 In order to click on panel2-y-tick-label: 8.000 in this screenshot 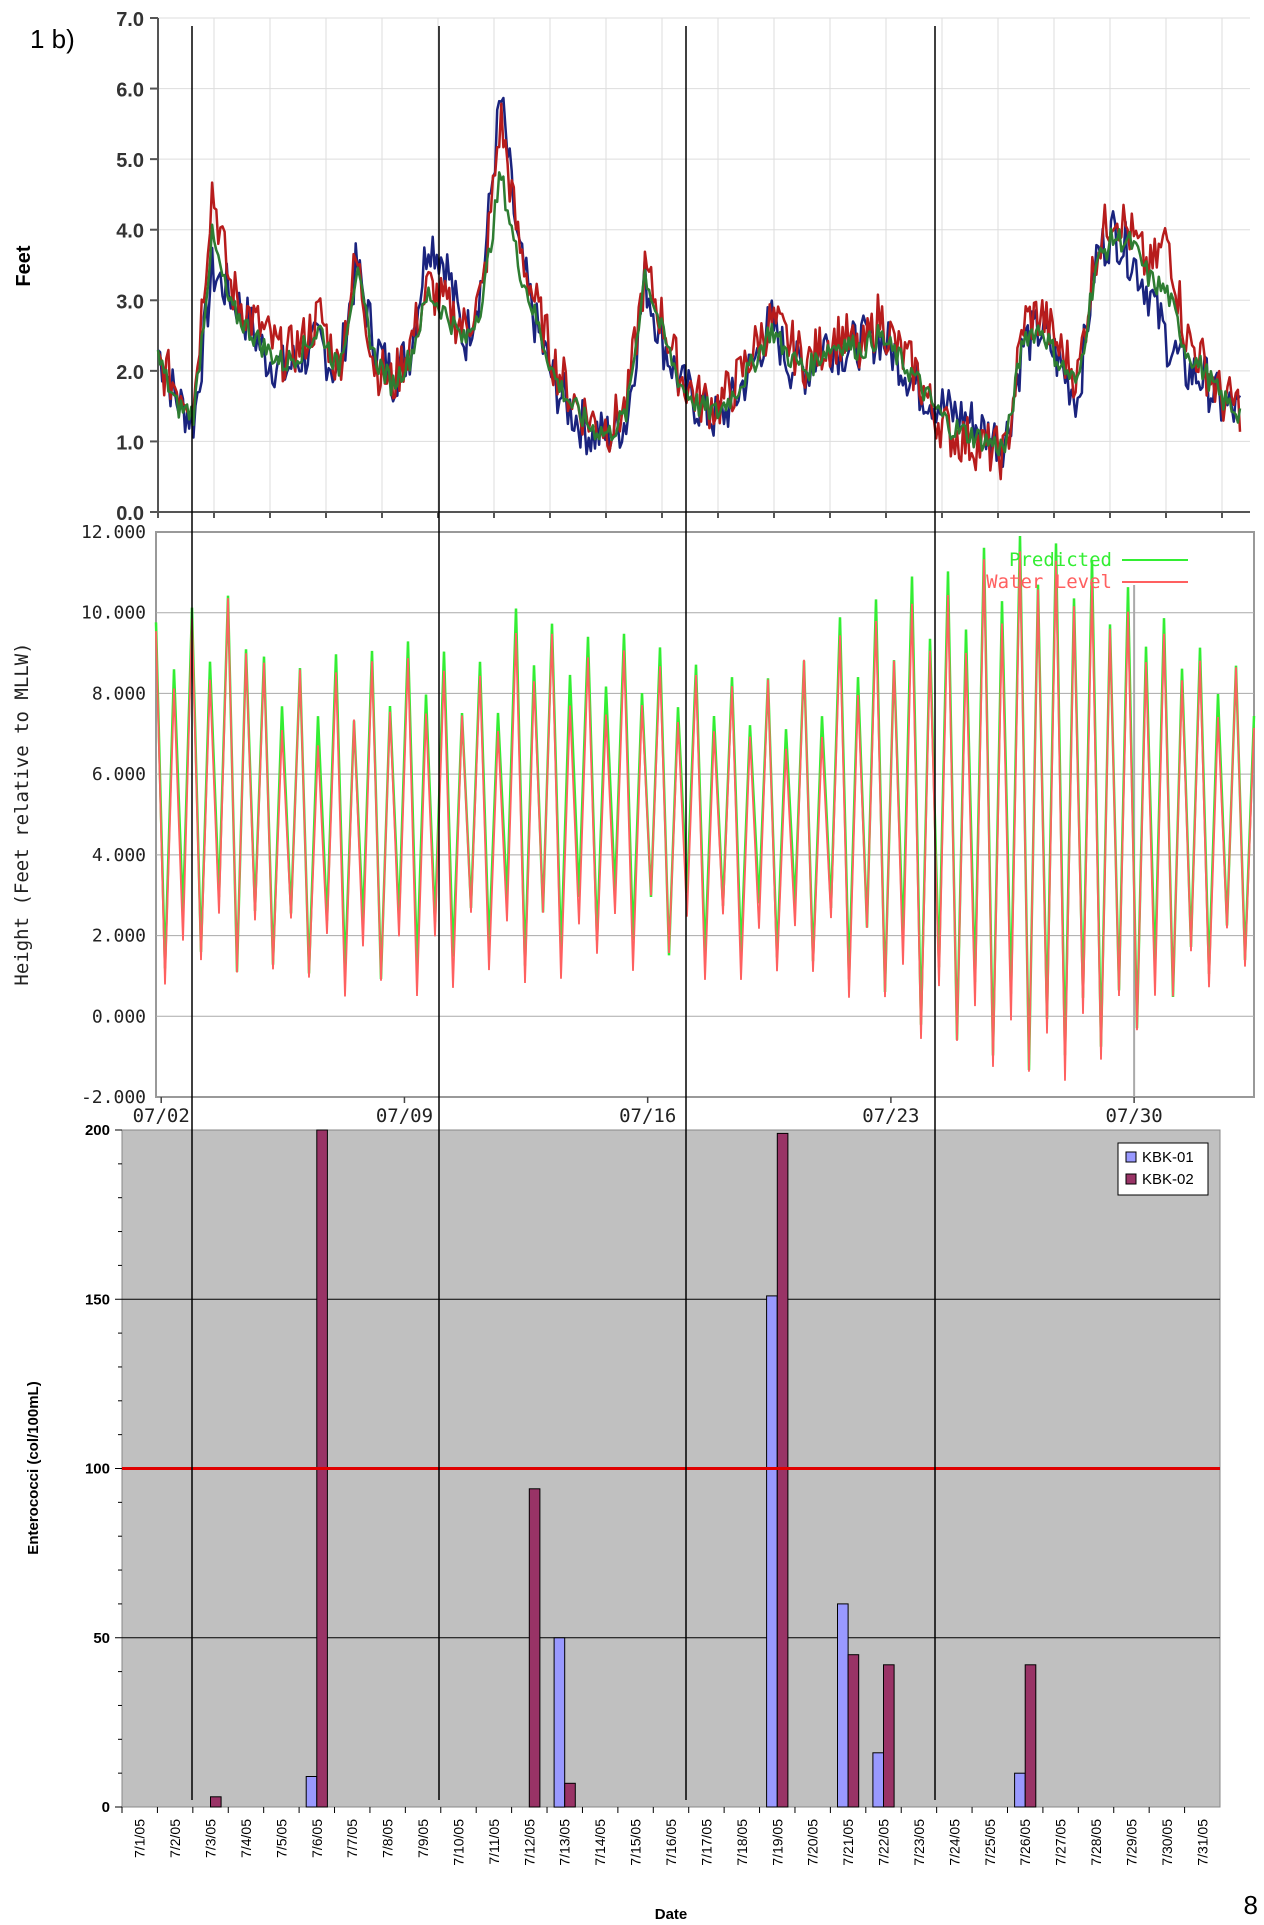, I will do `click(119, 693)`.